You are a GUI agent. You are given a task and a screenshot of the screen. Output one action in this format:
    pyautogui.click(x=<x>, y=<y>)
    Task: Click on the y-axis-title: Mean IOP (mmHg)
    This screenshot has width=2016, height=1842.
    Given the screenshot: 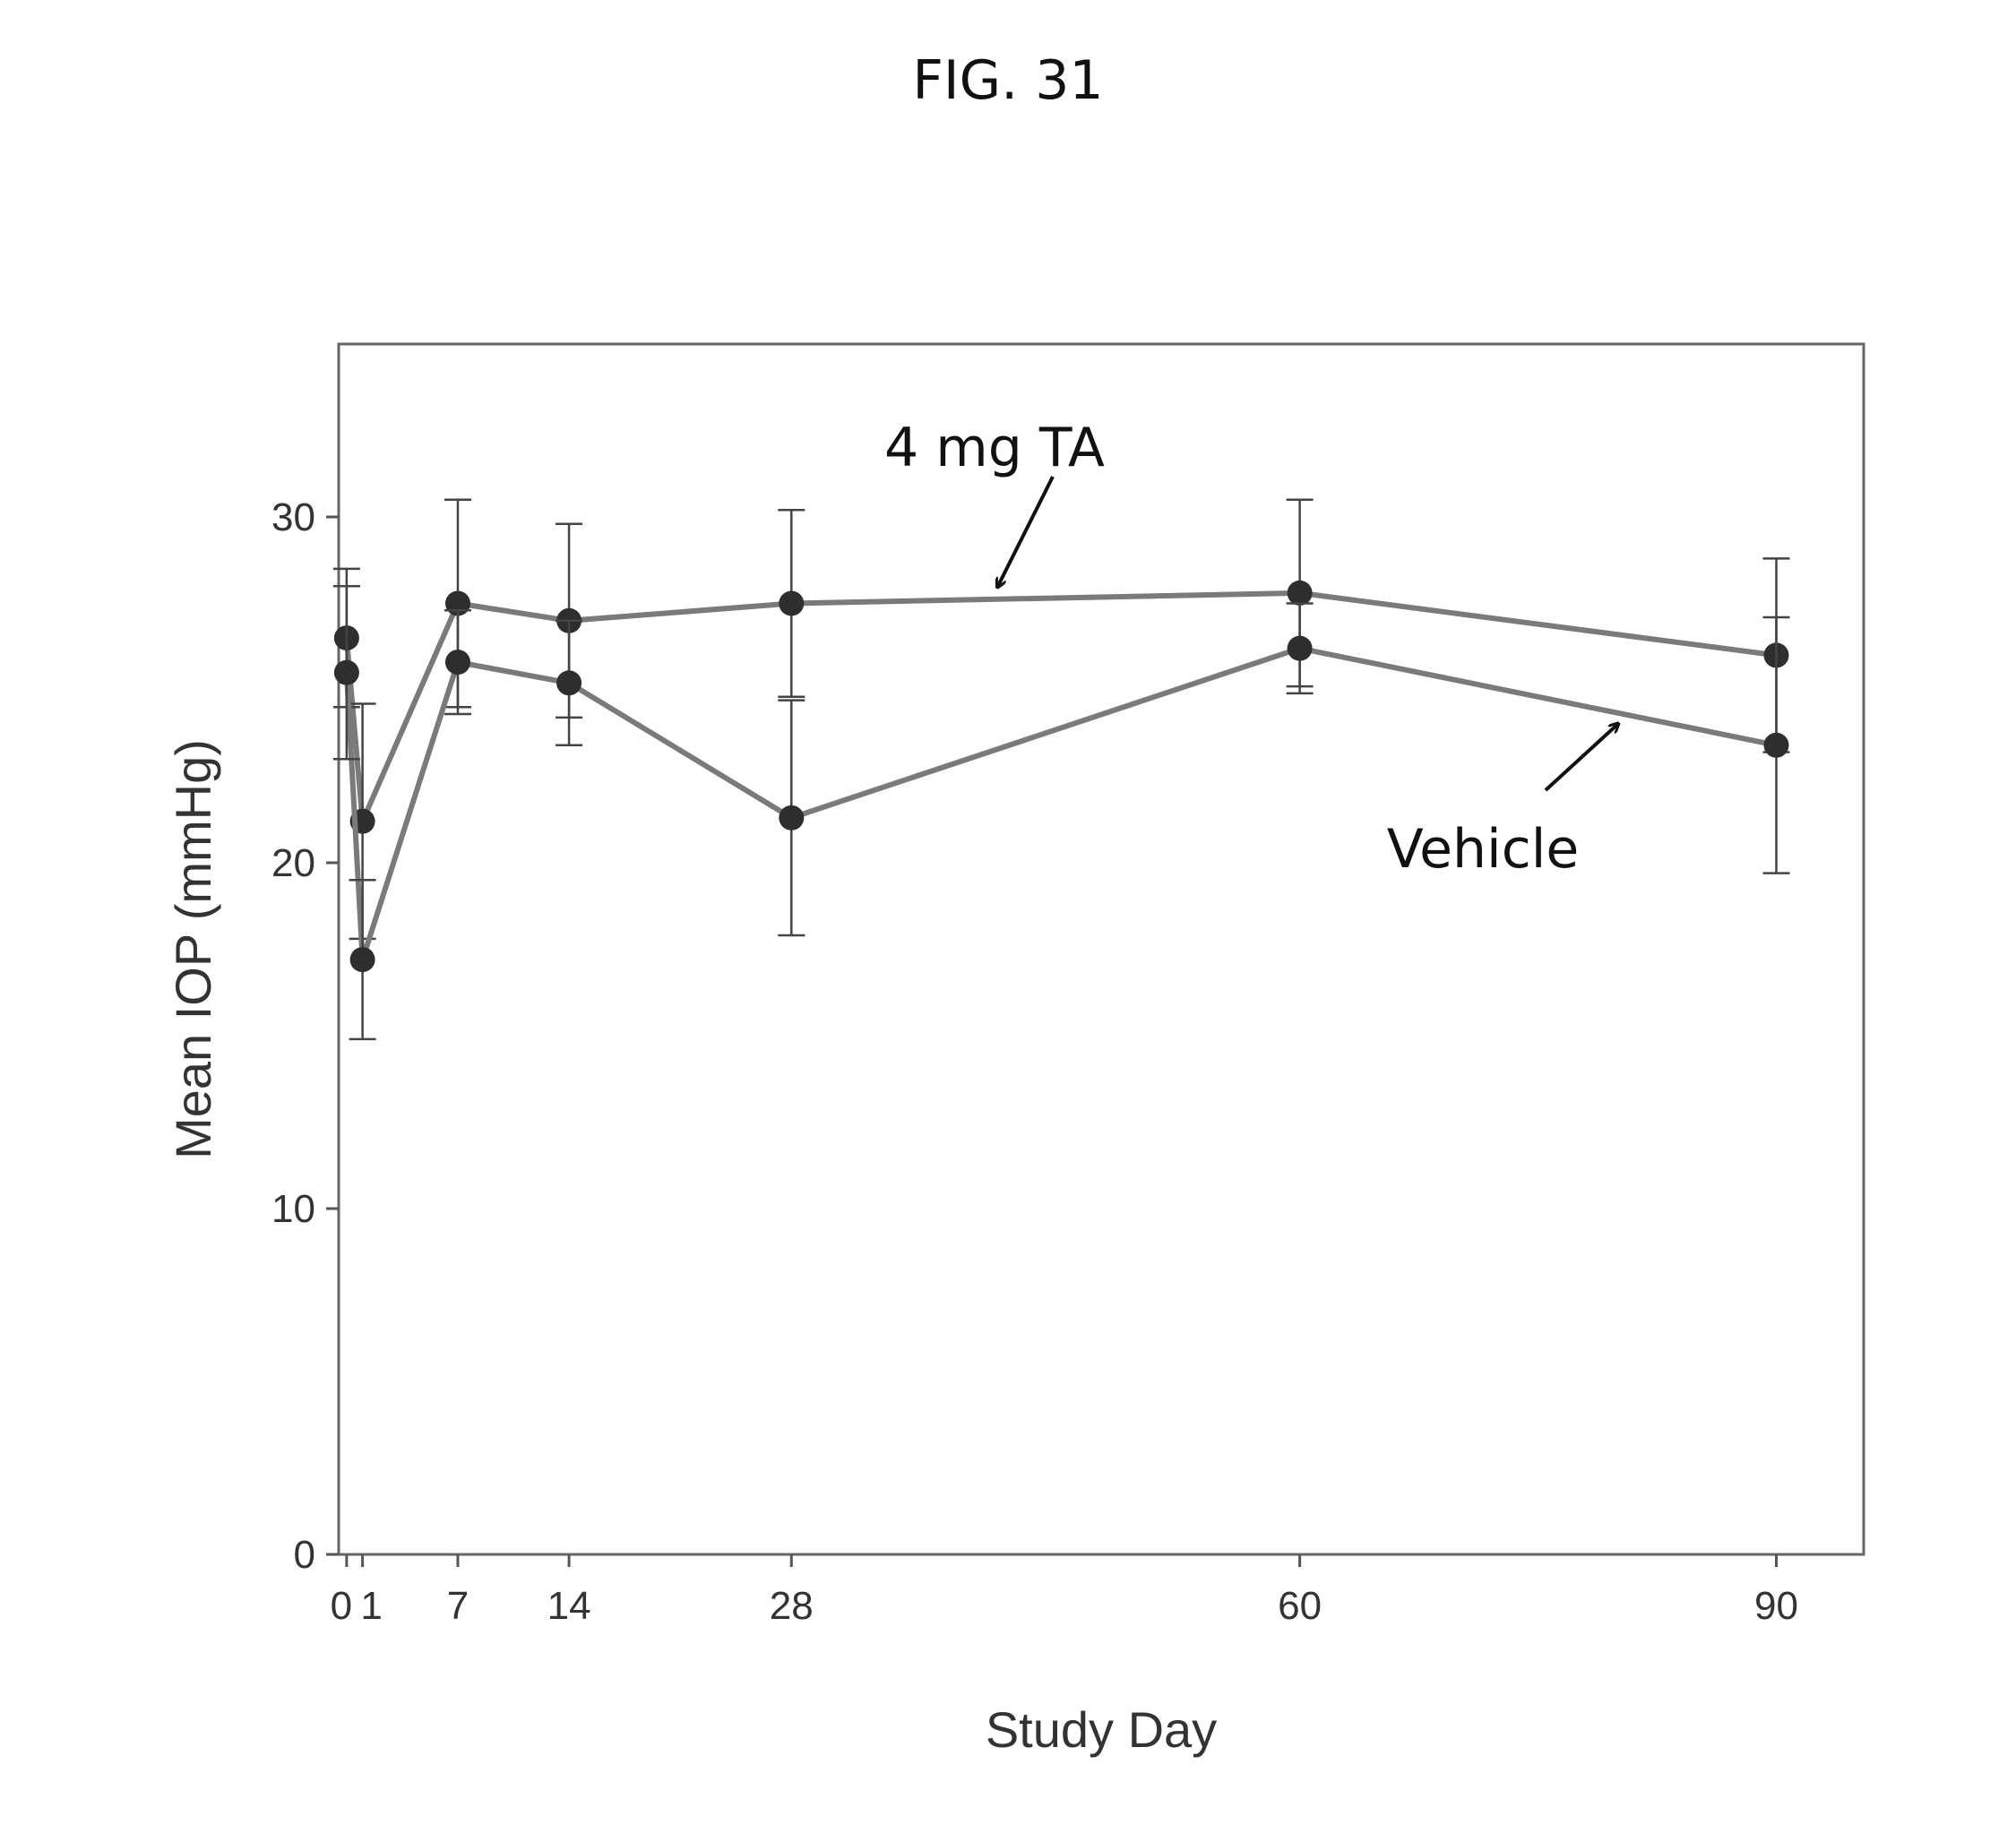 What is the action you would take?
    pyautogui.click(x=193, y=949)
    